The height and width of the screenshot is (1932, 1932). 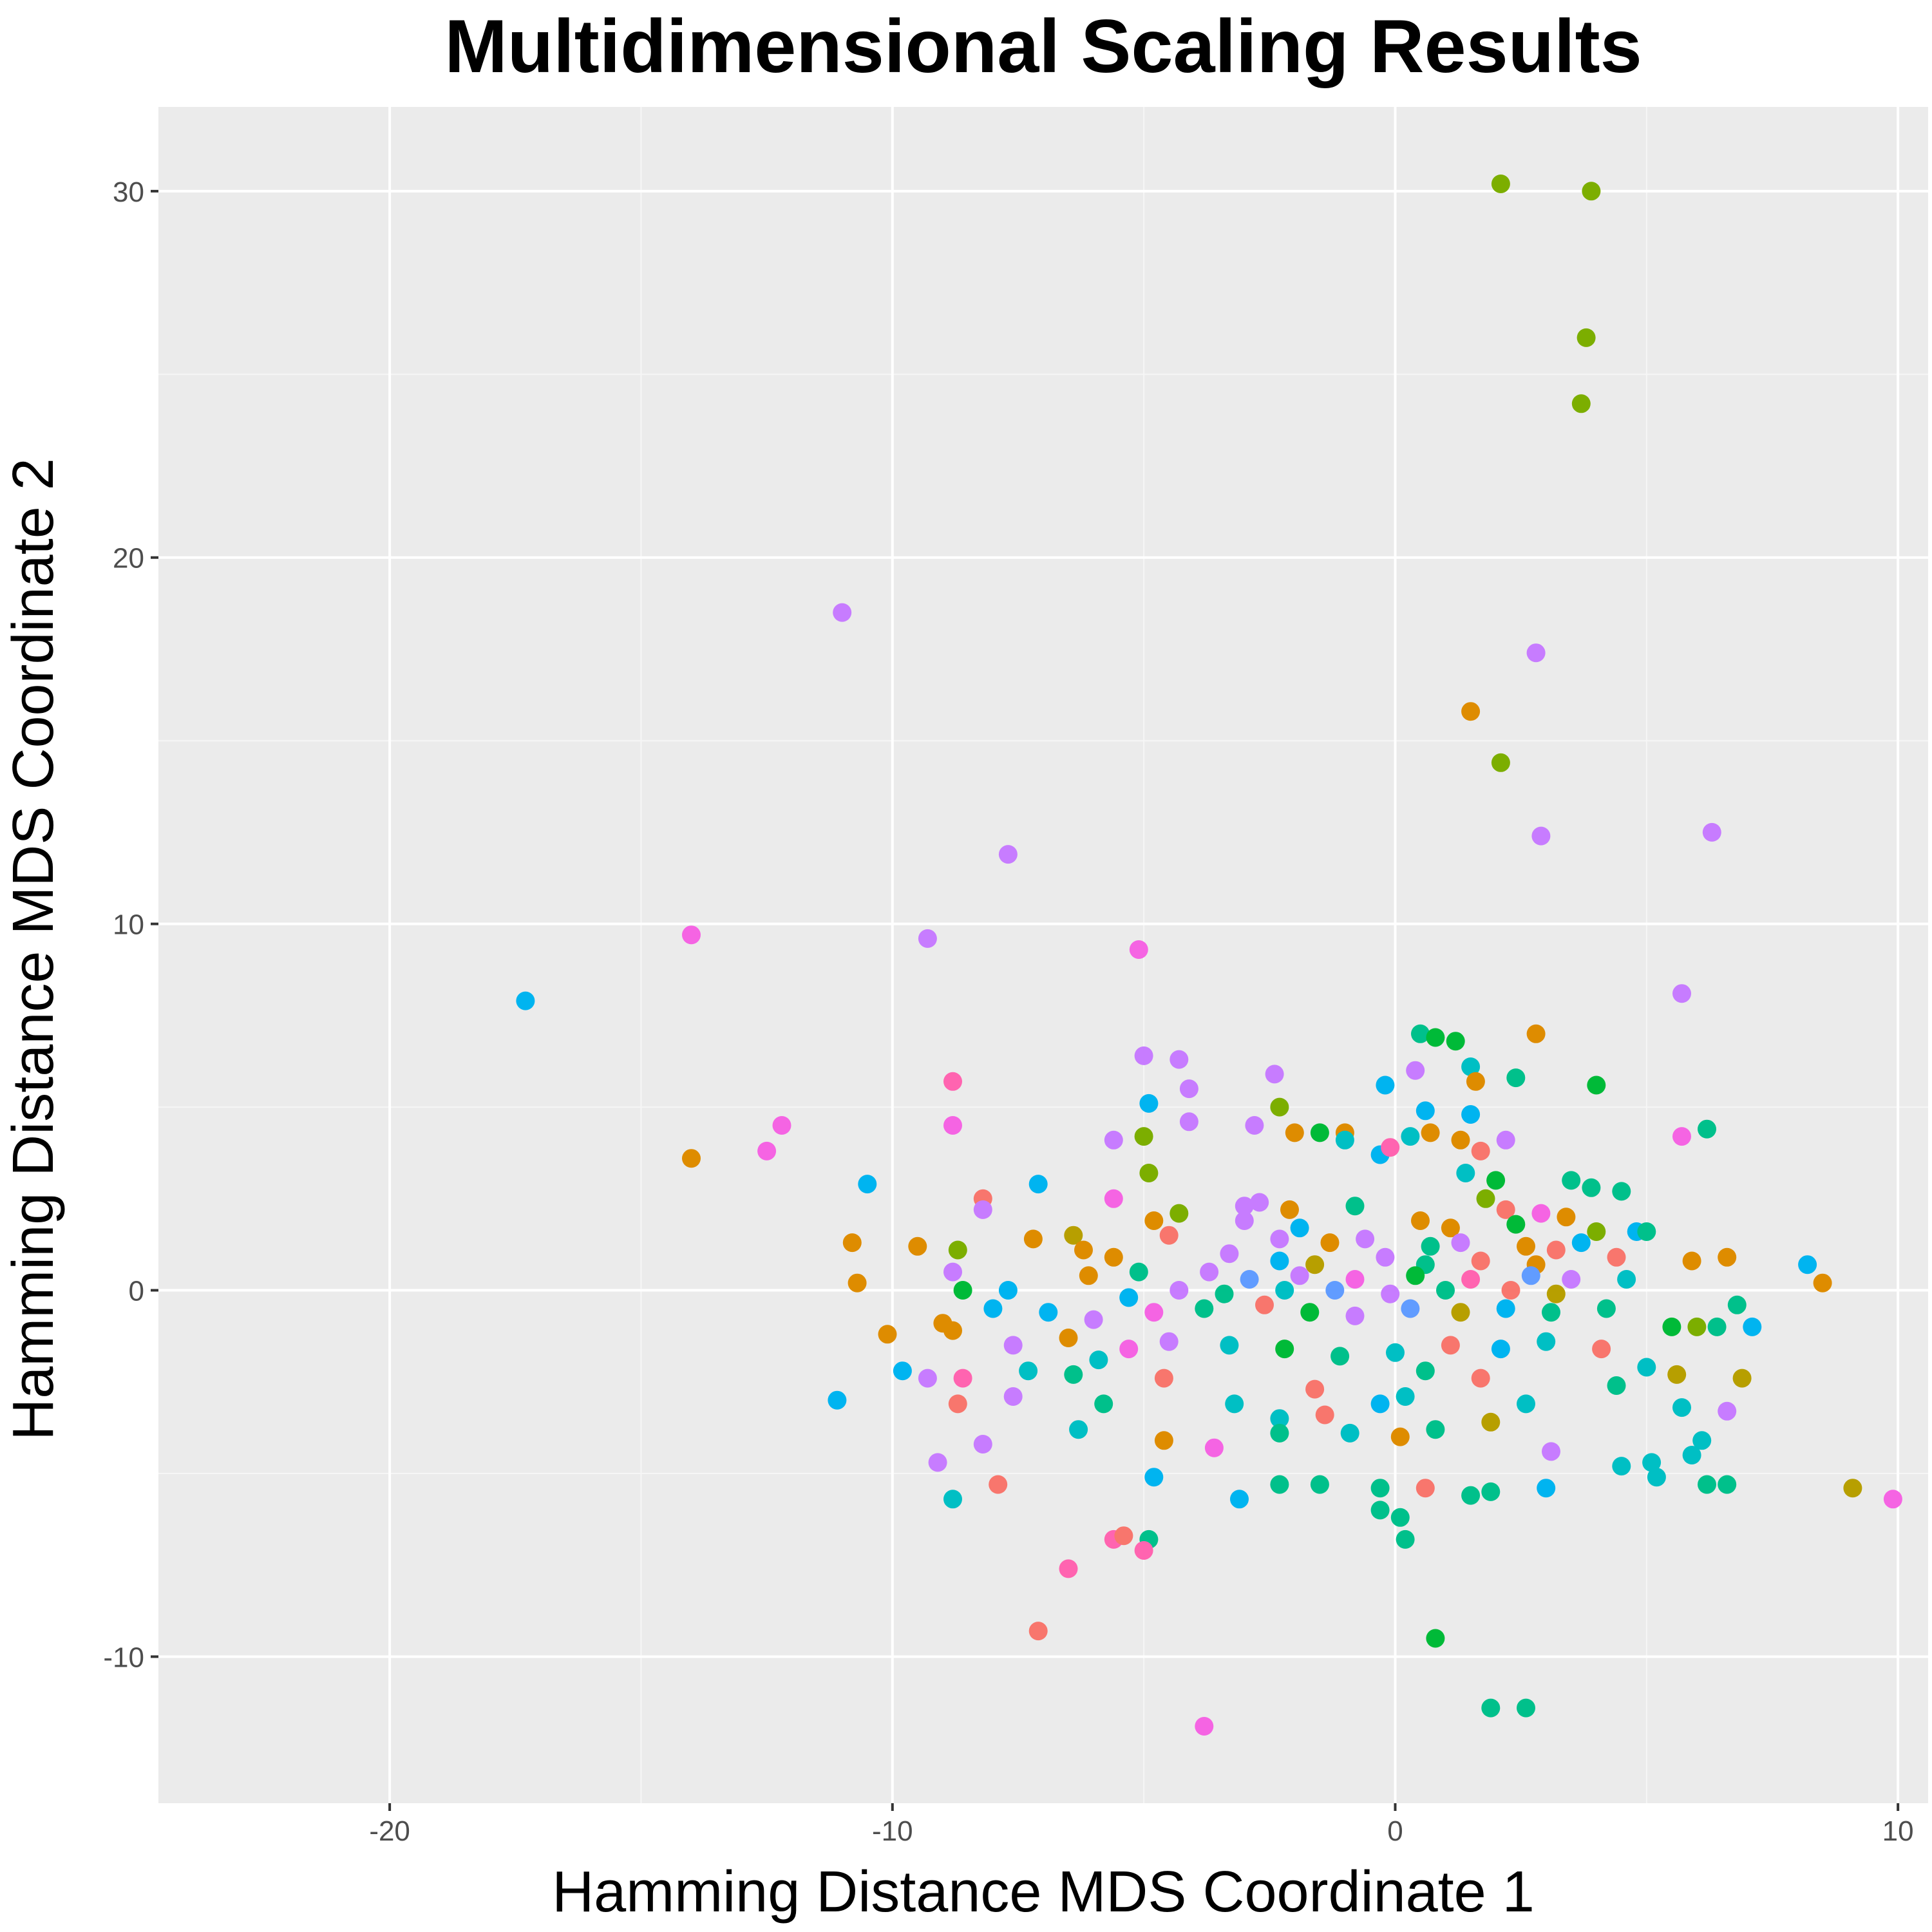 I want to click on chart-title: Multidimensional Scaling Results, so click(x=1043, y=46).